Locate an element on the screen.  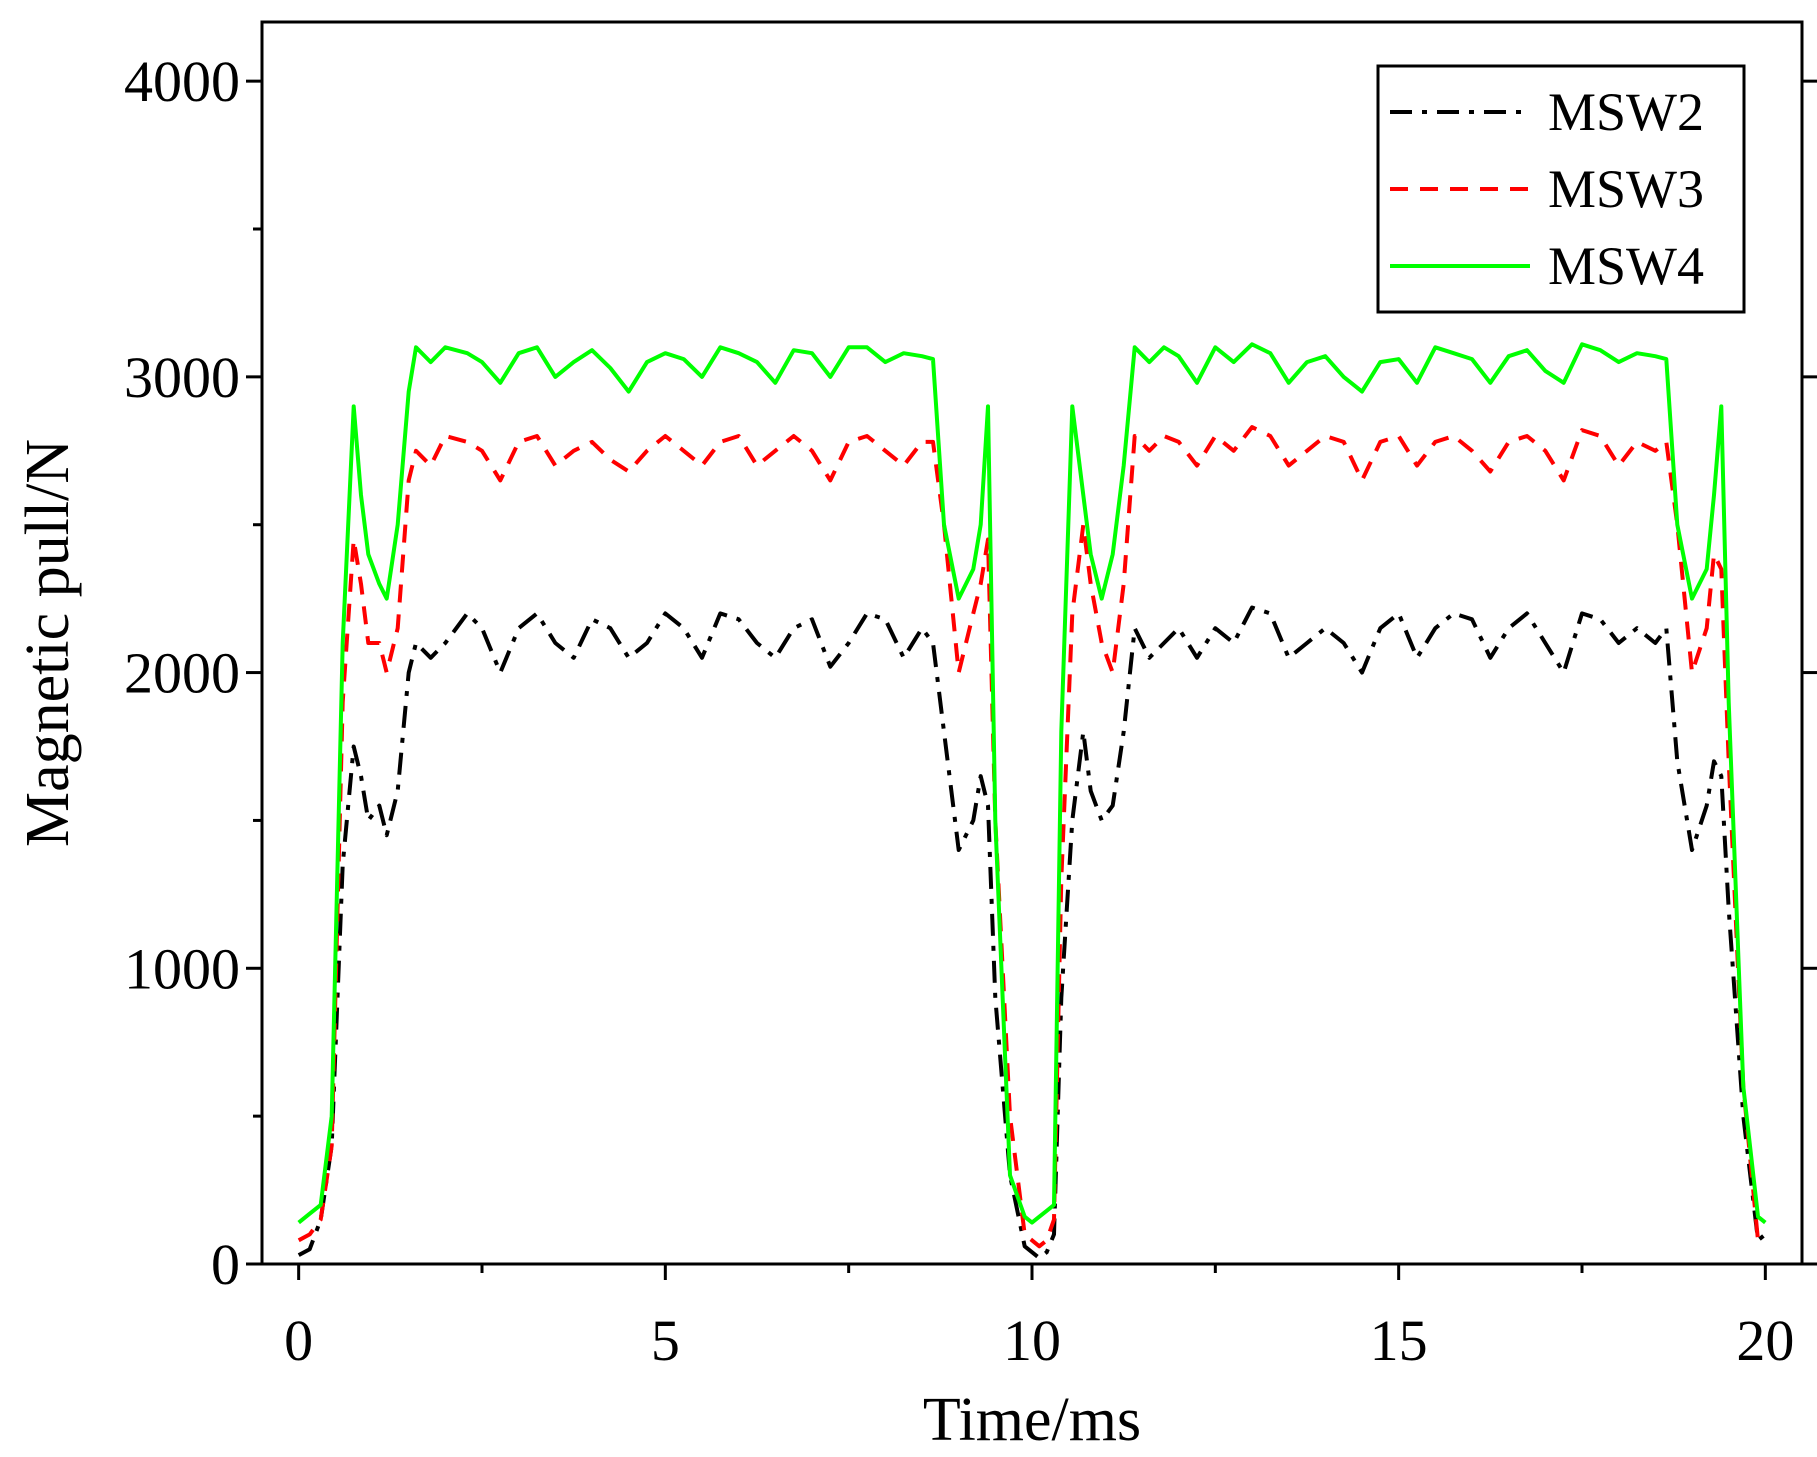
legend: MSW2 MSW3 MSW4 is located at coordinates (1561, 189).